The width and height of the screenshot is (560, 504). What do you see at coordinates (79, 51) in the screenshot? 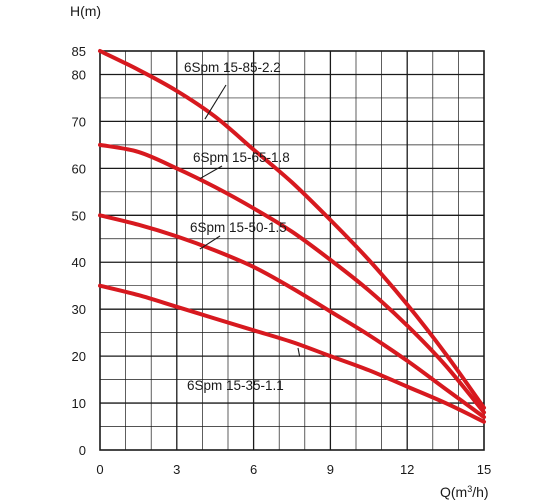
I see `y-tick-label: 85` at bounding box center [79, 51].